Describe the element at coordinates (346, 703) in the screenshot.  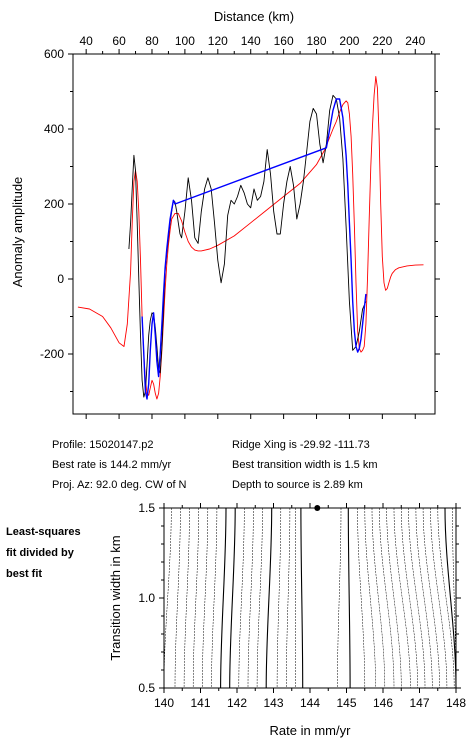
I see `x-tick-label: 145` at that location.